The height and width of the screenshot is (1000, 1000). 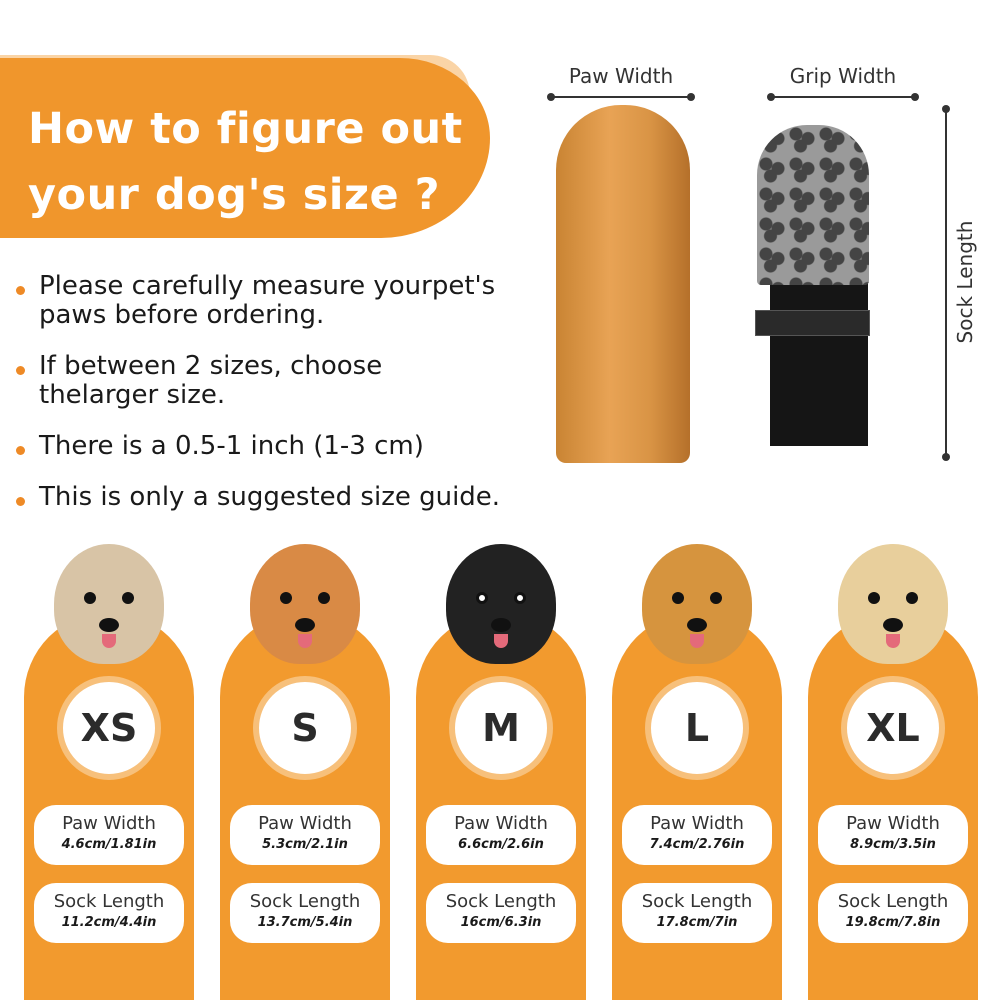 I want to click on paw-width-label: Paw Width, so click(x=621, y=76).